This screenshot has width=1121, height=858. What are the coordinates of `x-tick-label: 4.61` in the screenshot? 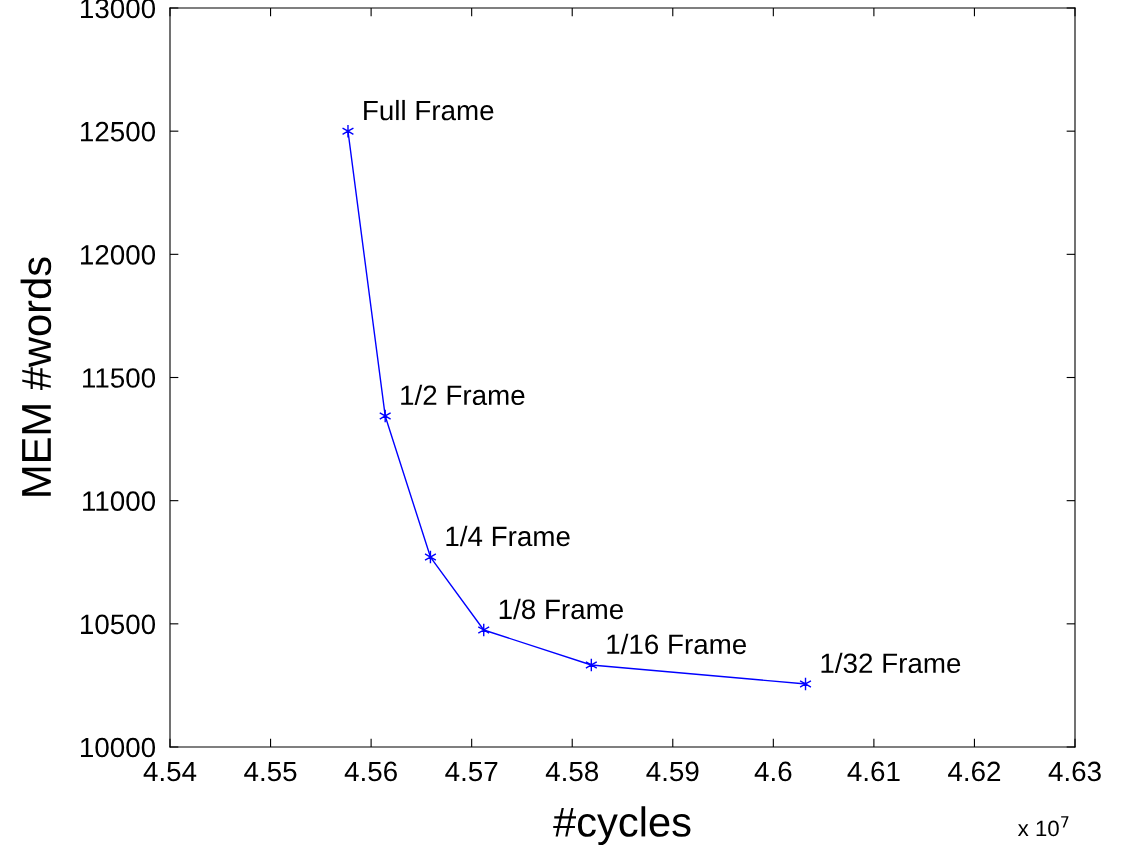 It's located at (873, 771).